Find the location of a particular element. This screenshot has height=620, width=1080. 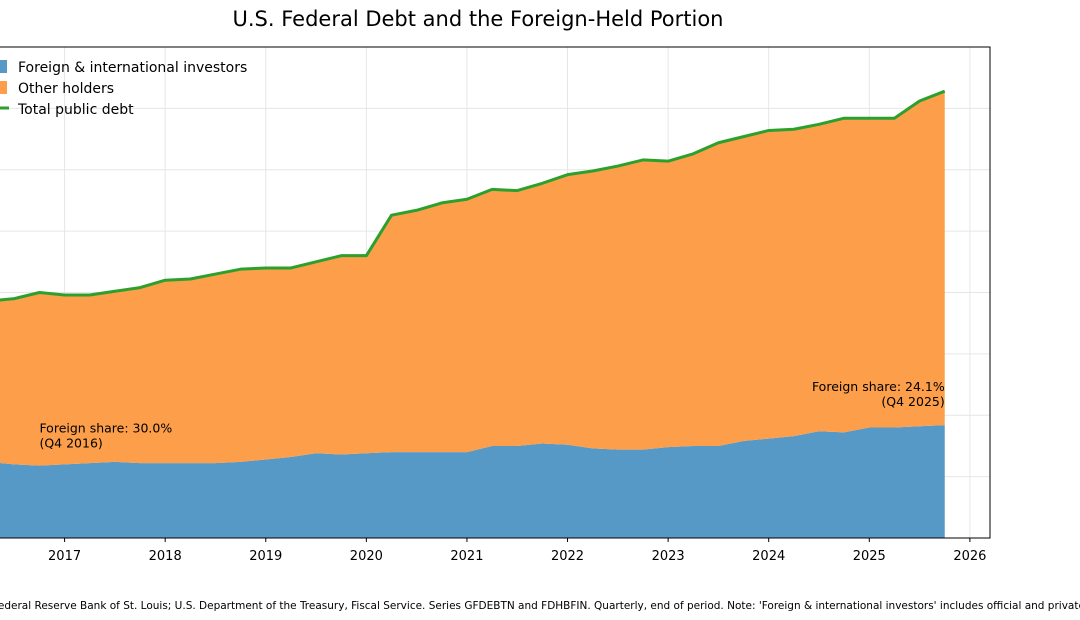

x-tick-label: 2022 is located at coordinates (567, 556).